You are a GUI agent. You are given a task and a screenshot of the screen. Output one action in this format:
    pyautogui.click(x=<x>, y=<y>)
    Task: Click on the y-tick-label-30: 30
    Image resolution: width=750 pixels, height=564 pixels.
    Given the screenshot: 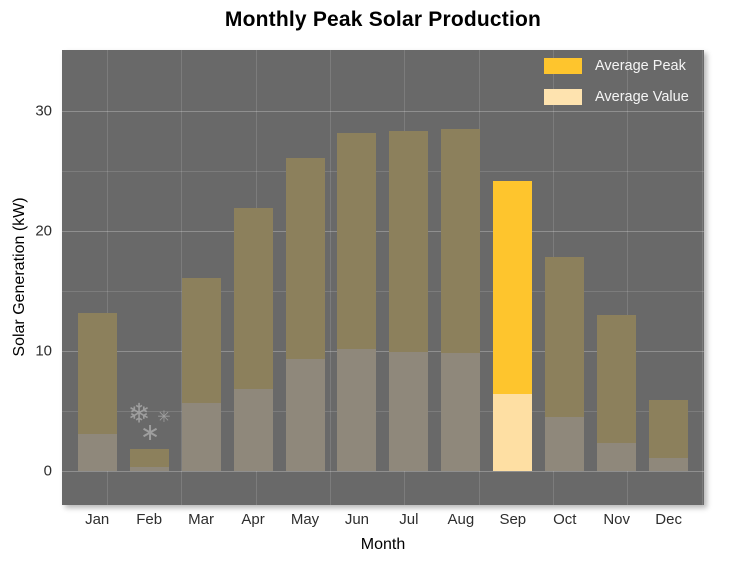 What is the action you would take?
    pyautogui.click(x=43, y=111)
    